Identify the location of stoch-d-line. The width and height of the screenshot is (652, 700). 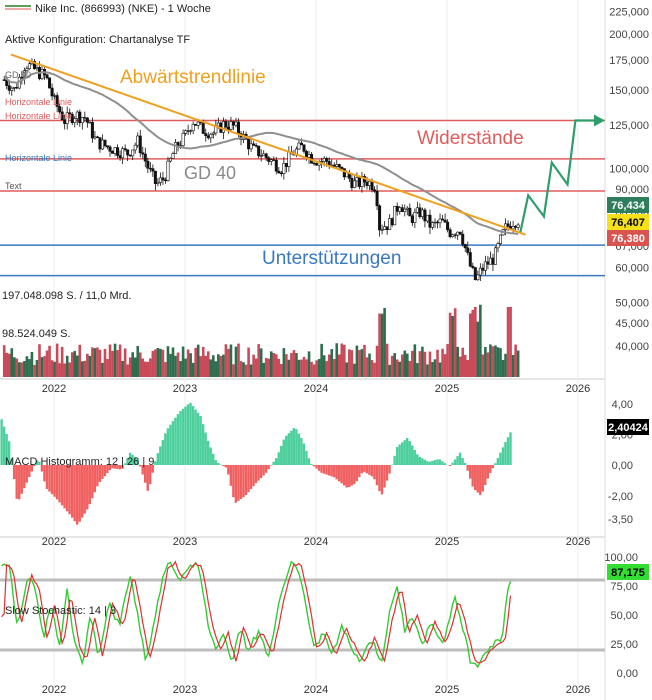
(256, 612).